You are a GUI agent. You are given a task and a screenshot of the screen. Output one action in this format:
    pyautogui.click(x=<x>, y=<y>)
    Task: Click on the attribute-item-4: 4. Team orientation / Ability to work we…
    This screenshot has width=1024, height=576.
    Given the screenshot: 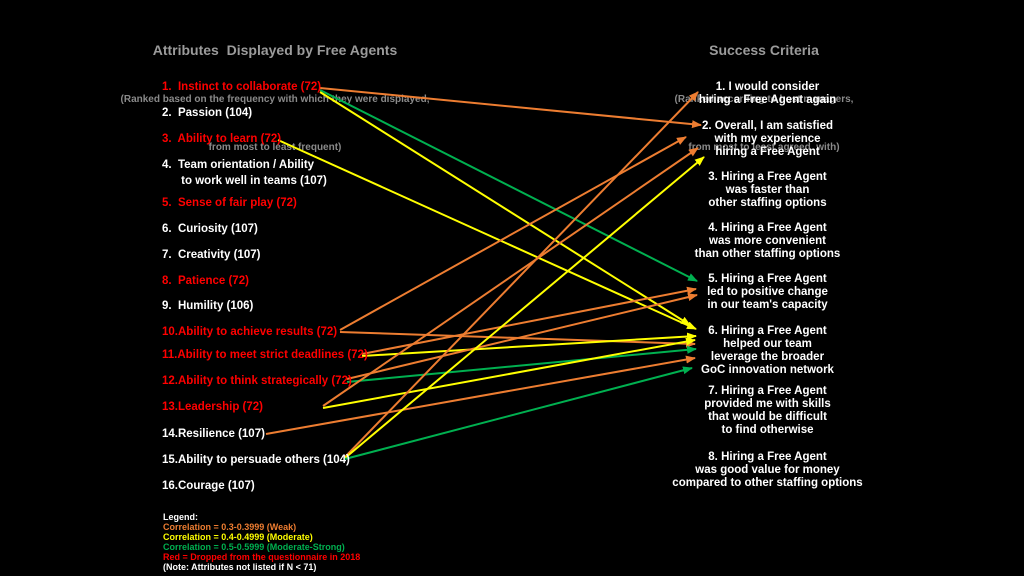 What is the action you would take?
    pyautogui.click(x=244, y=173)
    